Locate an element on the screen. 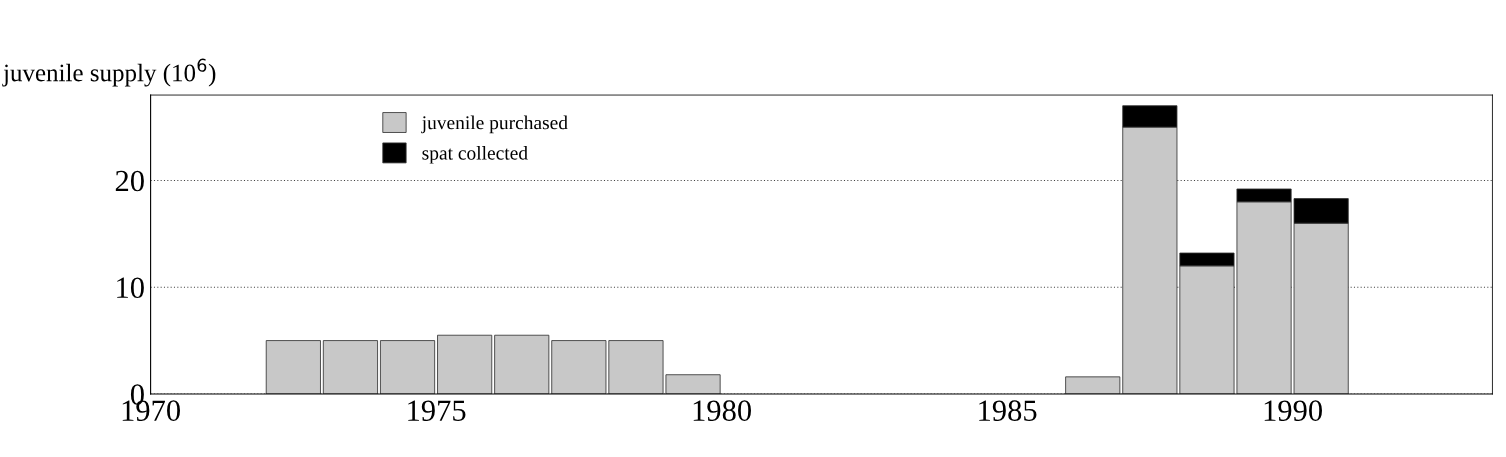 Image resolution: width=1506 pixels, height=457 pixels. legend-label: juvenile purchased is located at coordinates (494, 124).